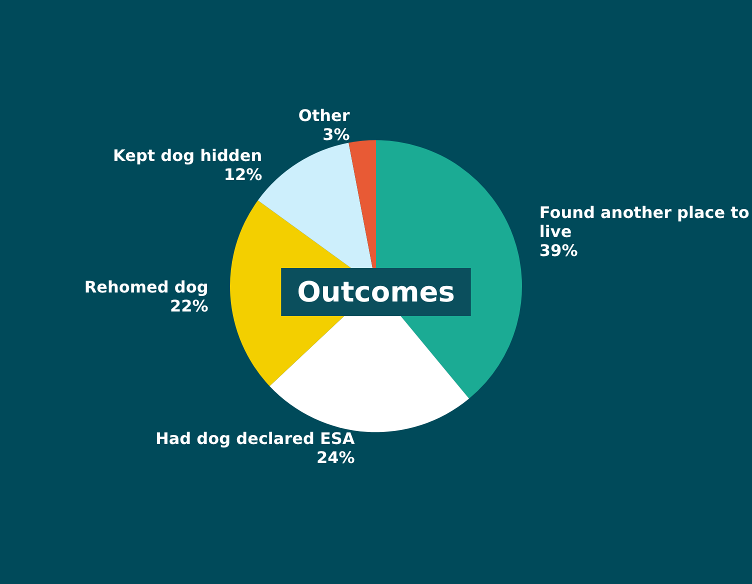 The width and height of the screenshot is (752, 584). I want to click on slice-label: Had dog declared ESA, so click(255, 438).